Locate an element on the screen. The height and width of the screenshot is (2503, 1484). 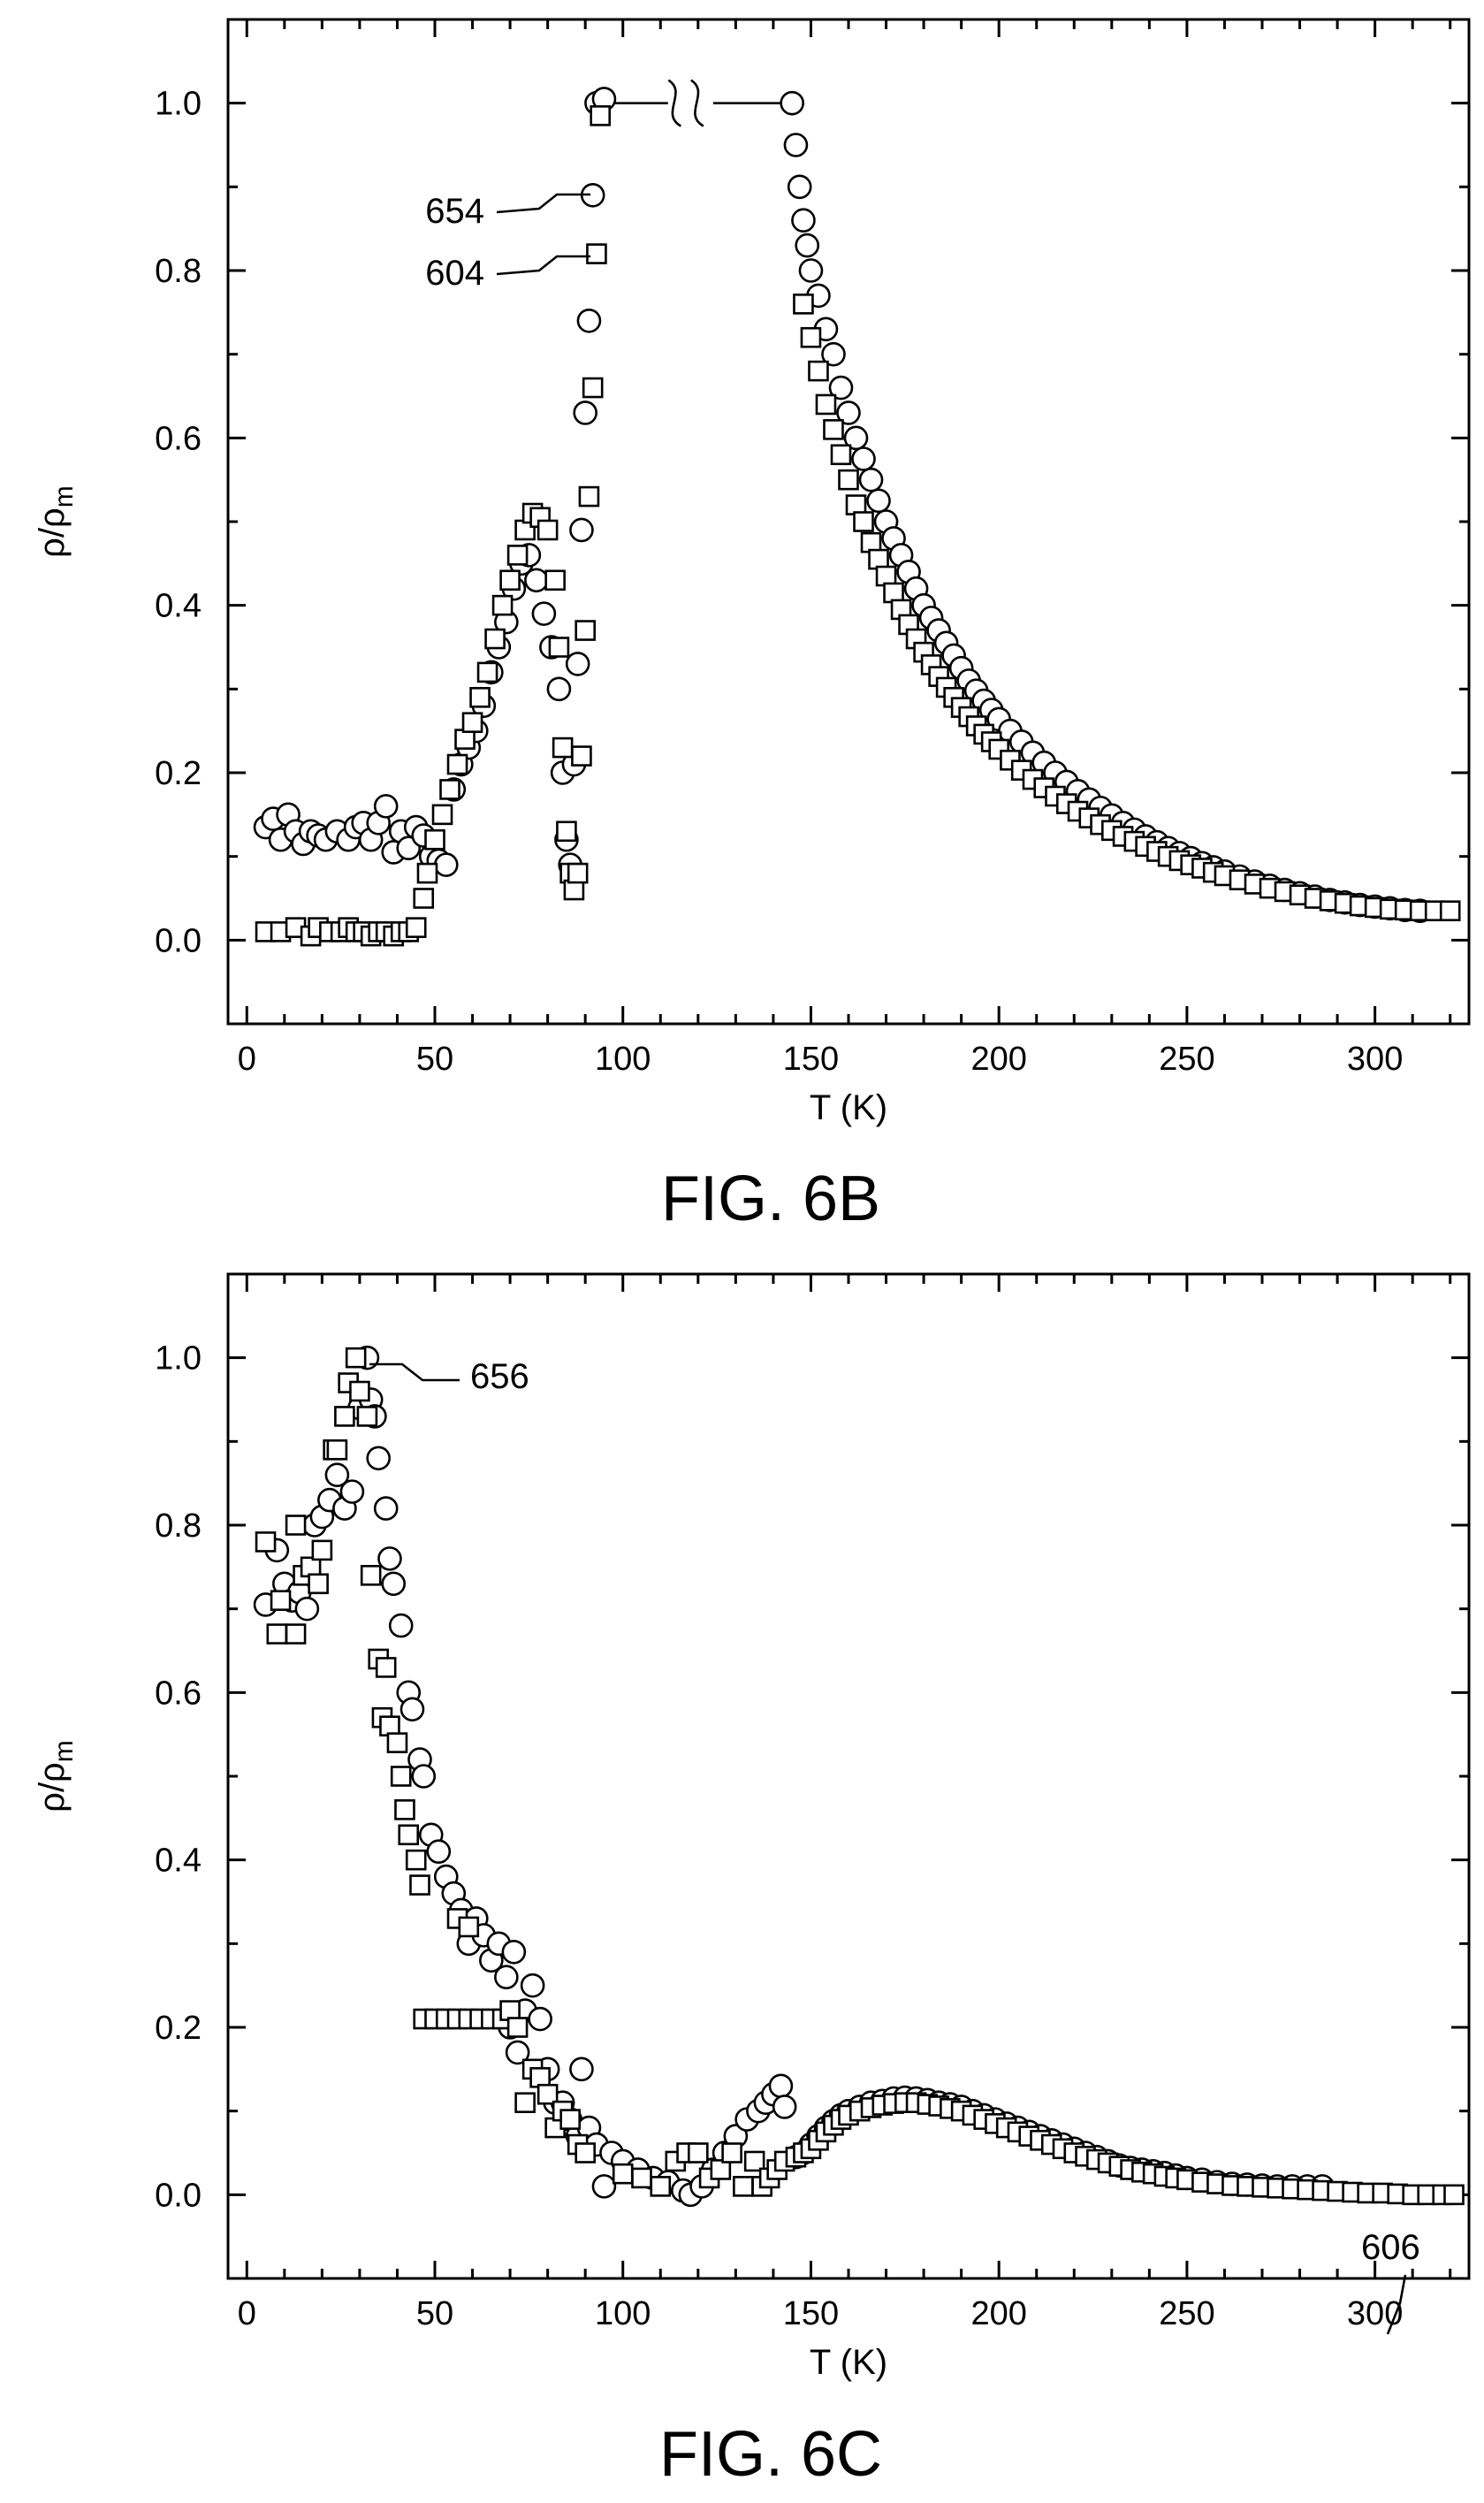
y-tick-label: 0.6 is located at coordinates (178, 438).